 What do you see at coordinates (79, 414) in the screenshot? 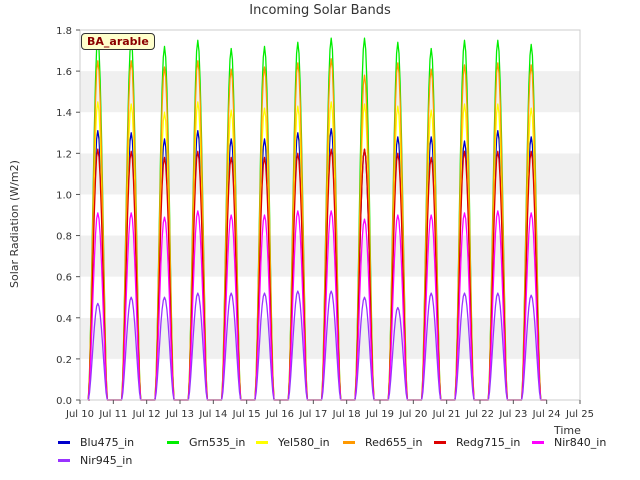
I see `x-tick-label: Jul 10` at bounding box center [79, 414].